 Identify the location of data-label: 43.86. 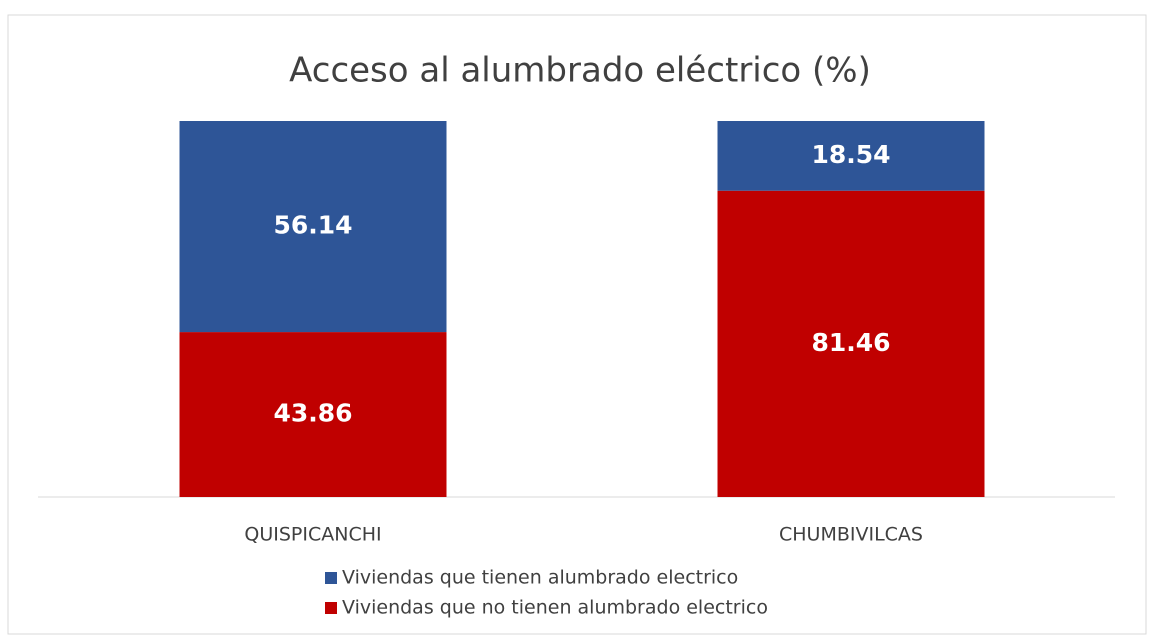
(312, 413).